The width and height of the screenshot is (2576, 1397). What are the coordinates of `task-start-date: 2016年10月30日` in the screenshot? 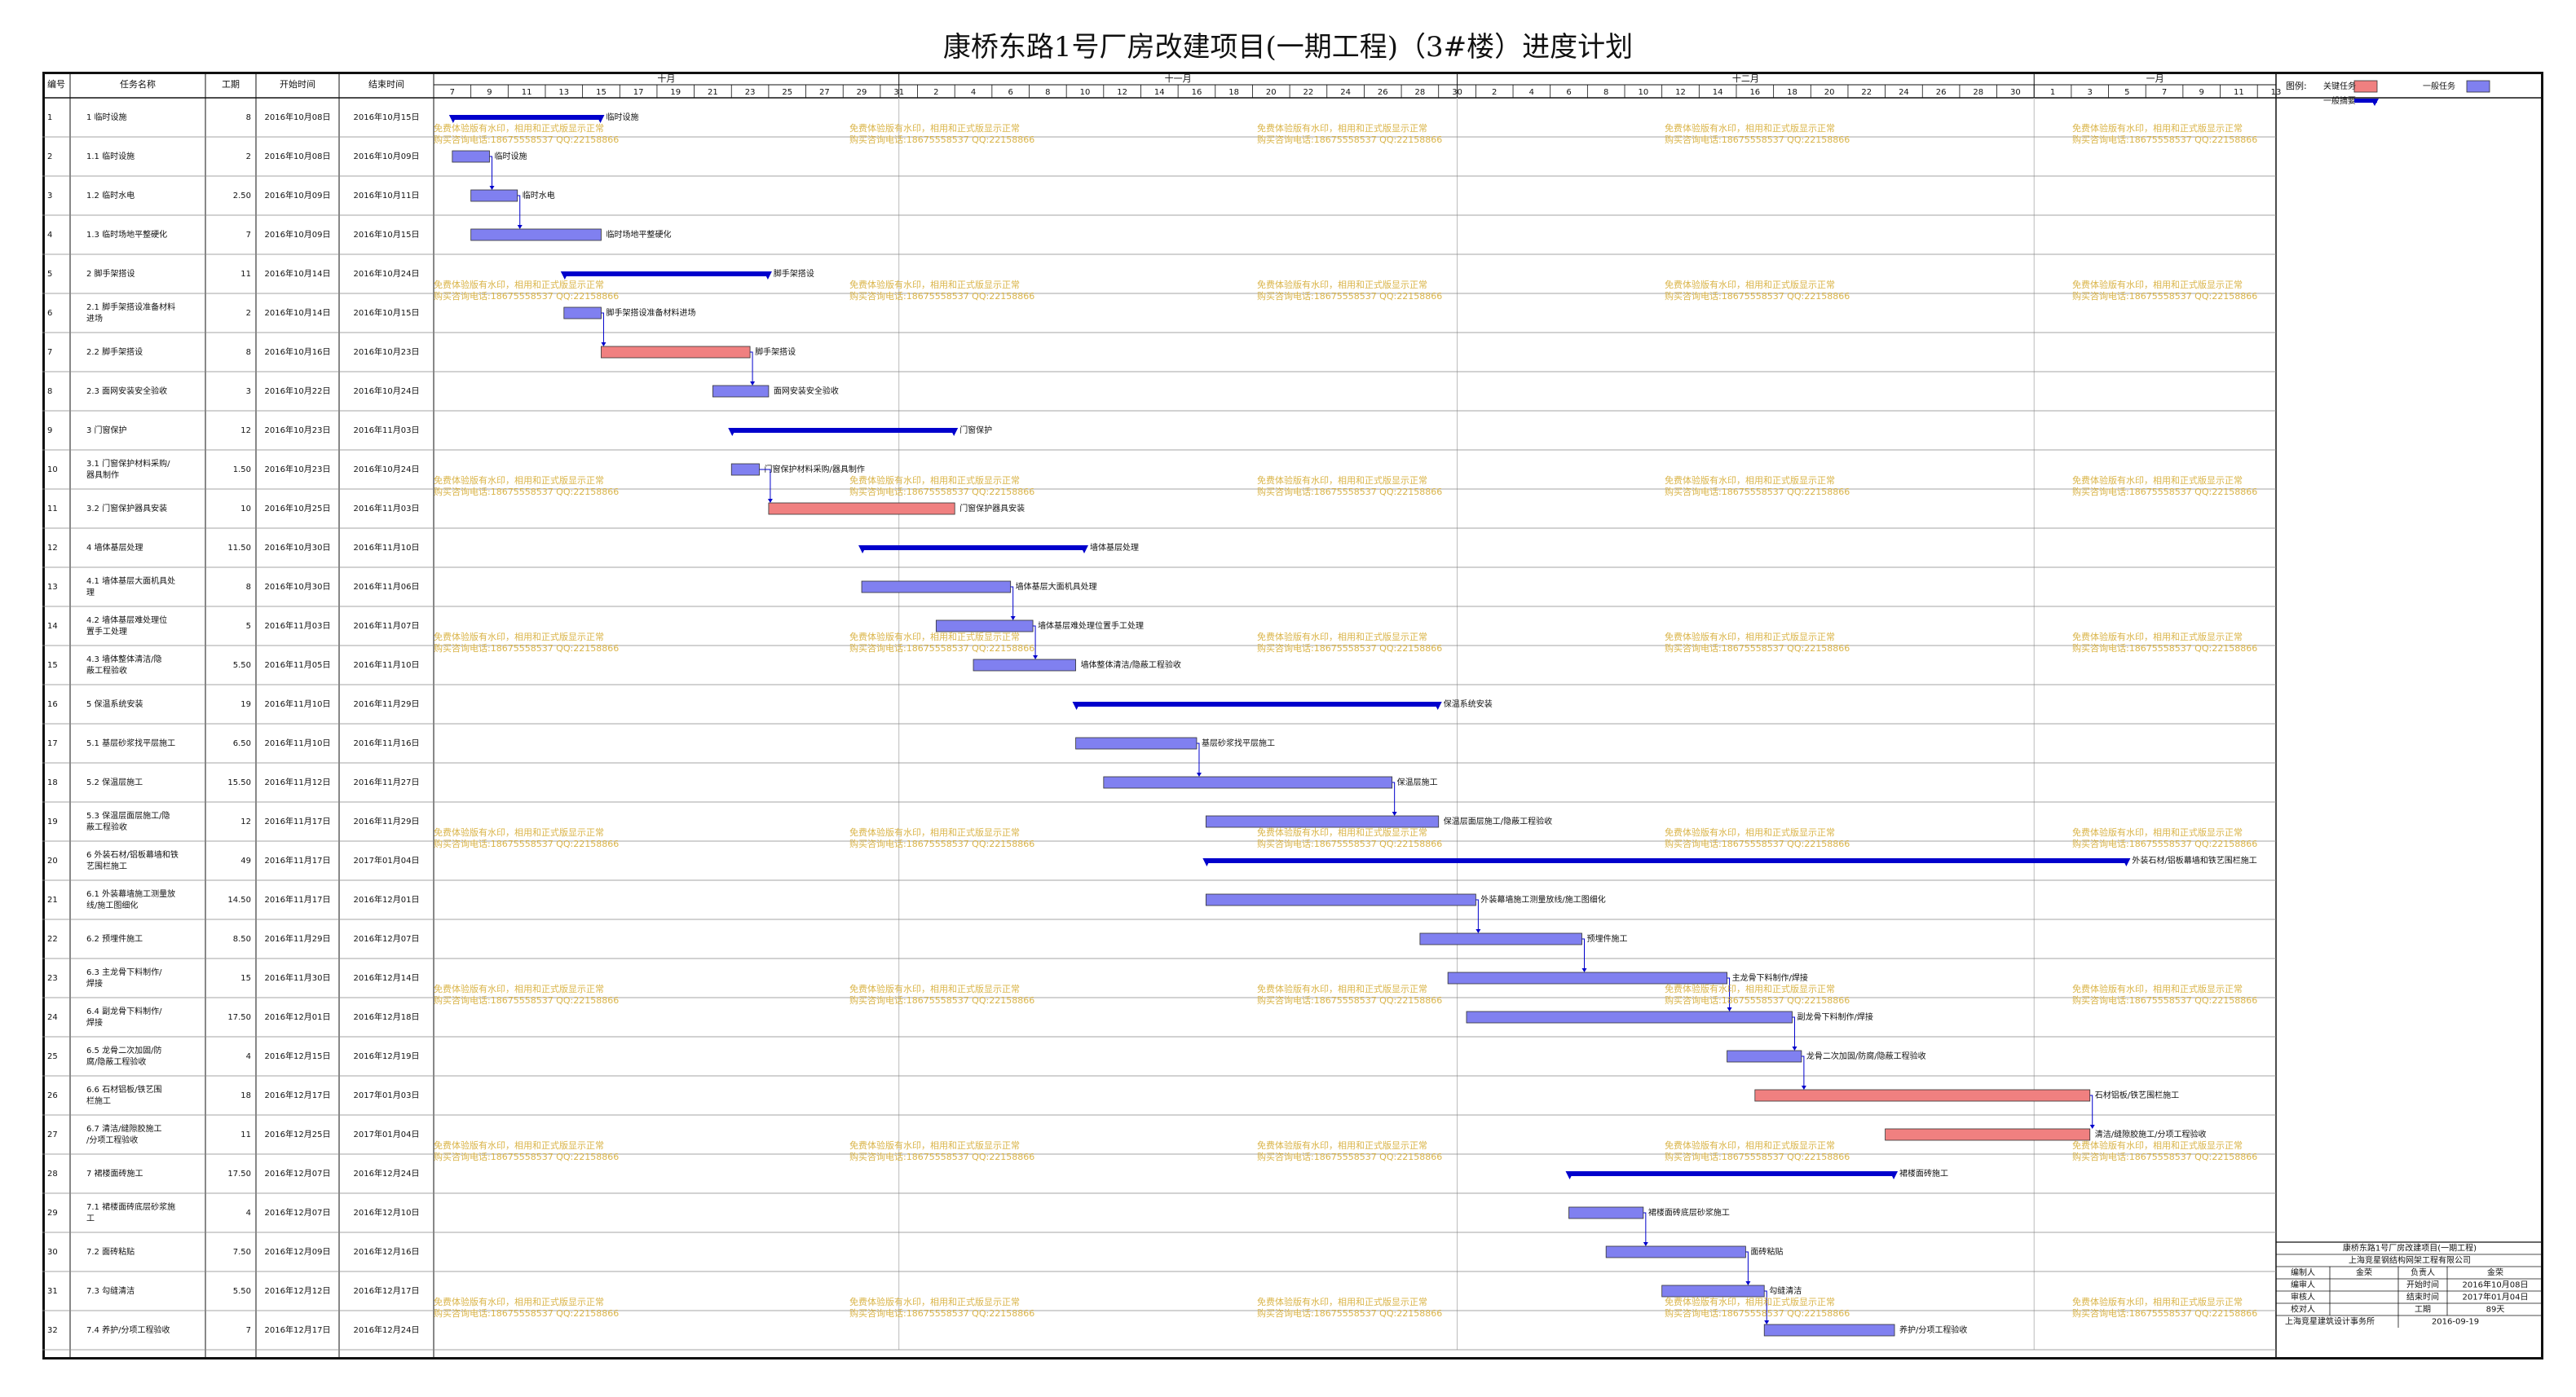 It's located at (298, 547).